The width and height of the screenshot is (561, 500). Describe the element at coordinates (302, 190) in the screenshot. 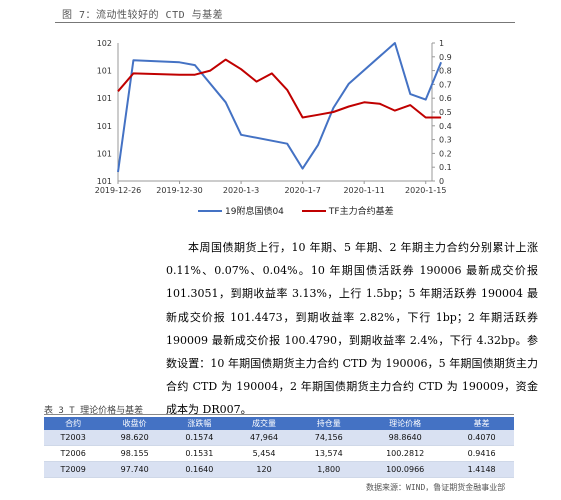

I see `x-axis-tick-label: 2020-1-7` at that location.